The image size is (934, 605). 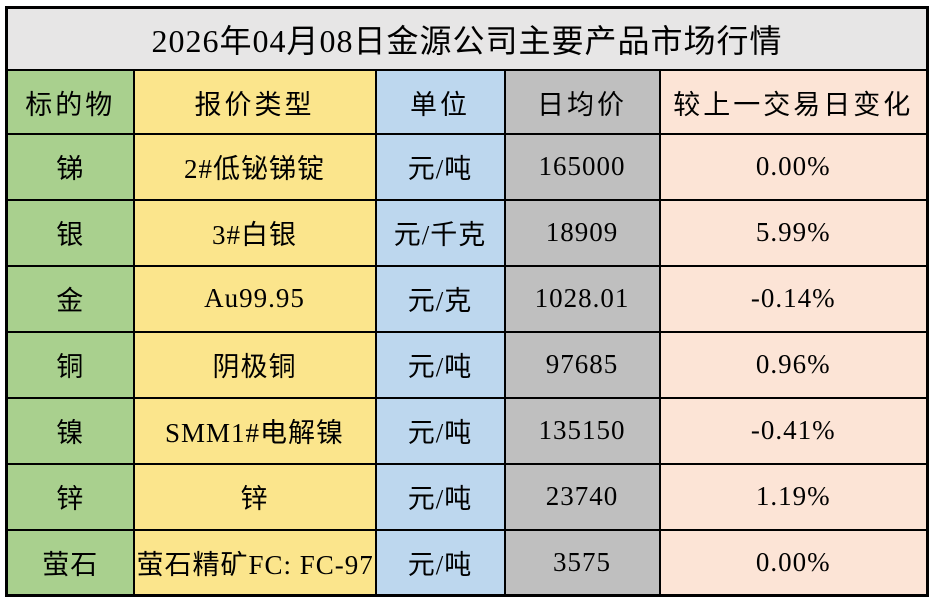 What do you see at coordinates (793, 430) in the screenshot?
I see `change-cell: -0.41%` at bounding box center [793, 430].